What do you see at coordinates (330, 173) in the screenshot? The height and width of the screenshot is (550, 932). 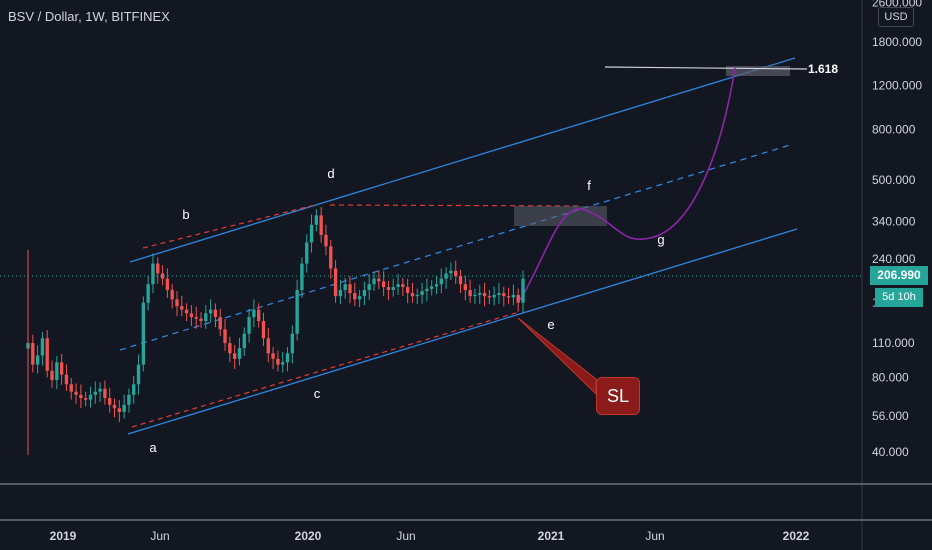 I see `wave-label-d: d` at bounding box center [330, 173].